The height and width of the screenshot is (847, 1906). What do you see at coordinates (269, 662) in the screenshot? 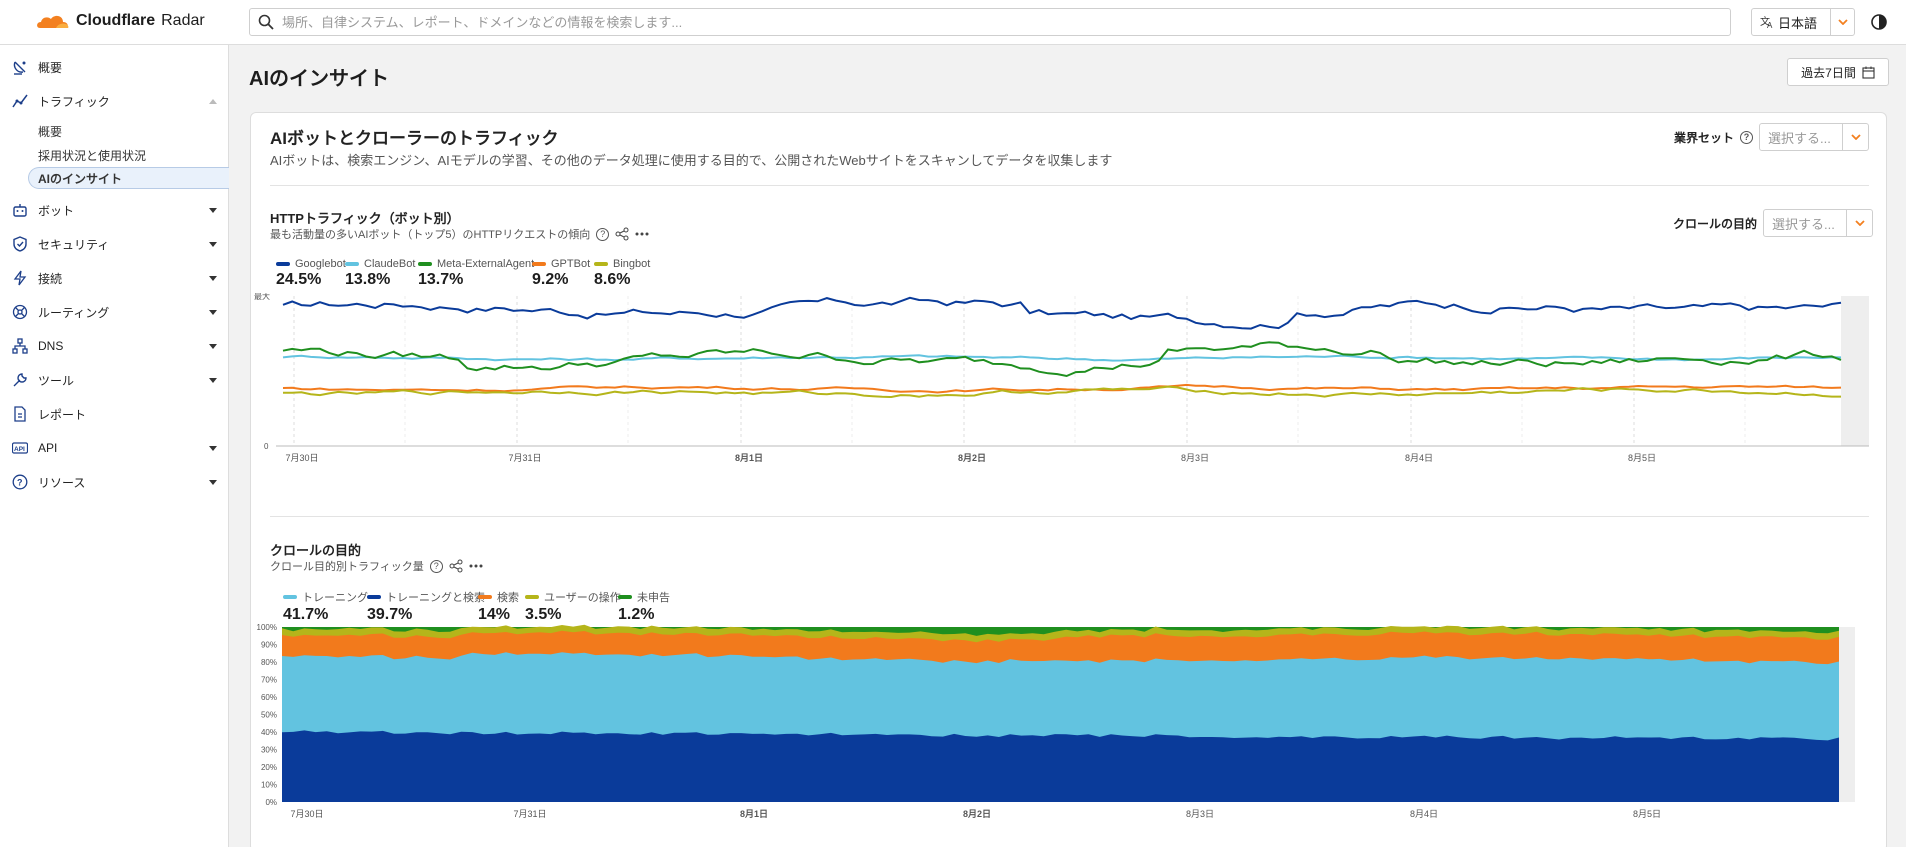
I see `y-tick-label: 80%` at bounding box center [269, 662].